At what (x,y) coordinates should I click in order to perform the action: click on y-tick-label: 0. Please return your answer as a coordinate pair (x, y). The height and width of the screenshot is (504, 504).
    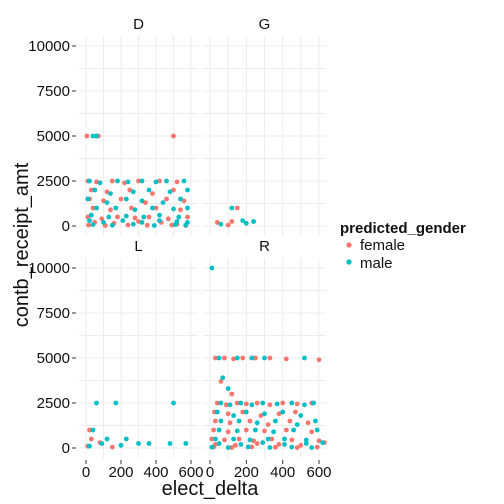
    Looking at the image, I should click on (66, 226).